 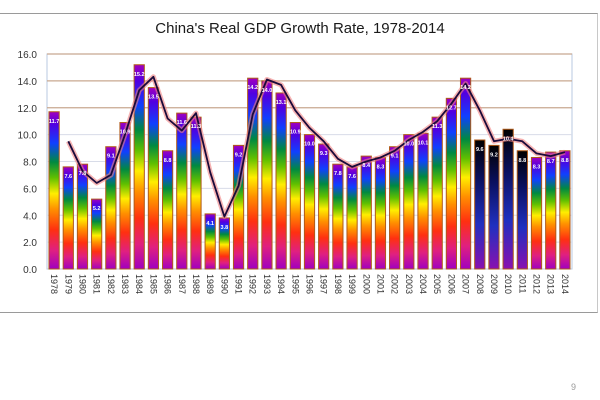 I want to click on bar-value-label: 8.7, so click(x=551, y=162).